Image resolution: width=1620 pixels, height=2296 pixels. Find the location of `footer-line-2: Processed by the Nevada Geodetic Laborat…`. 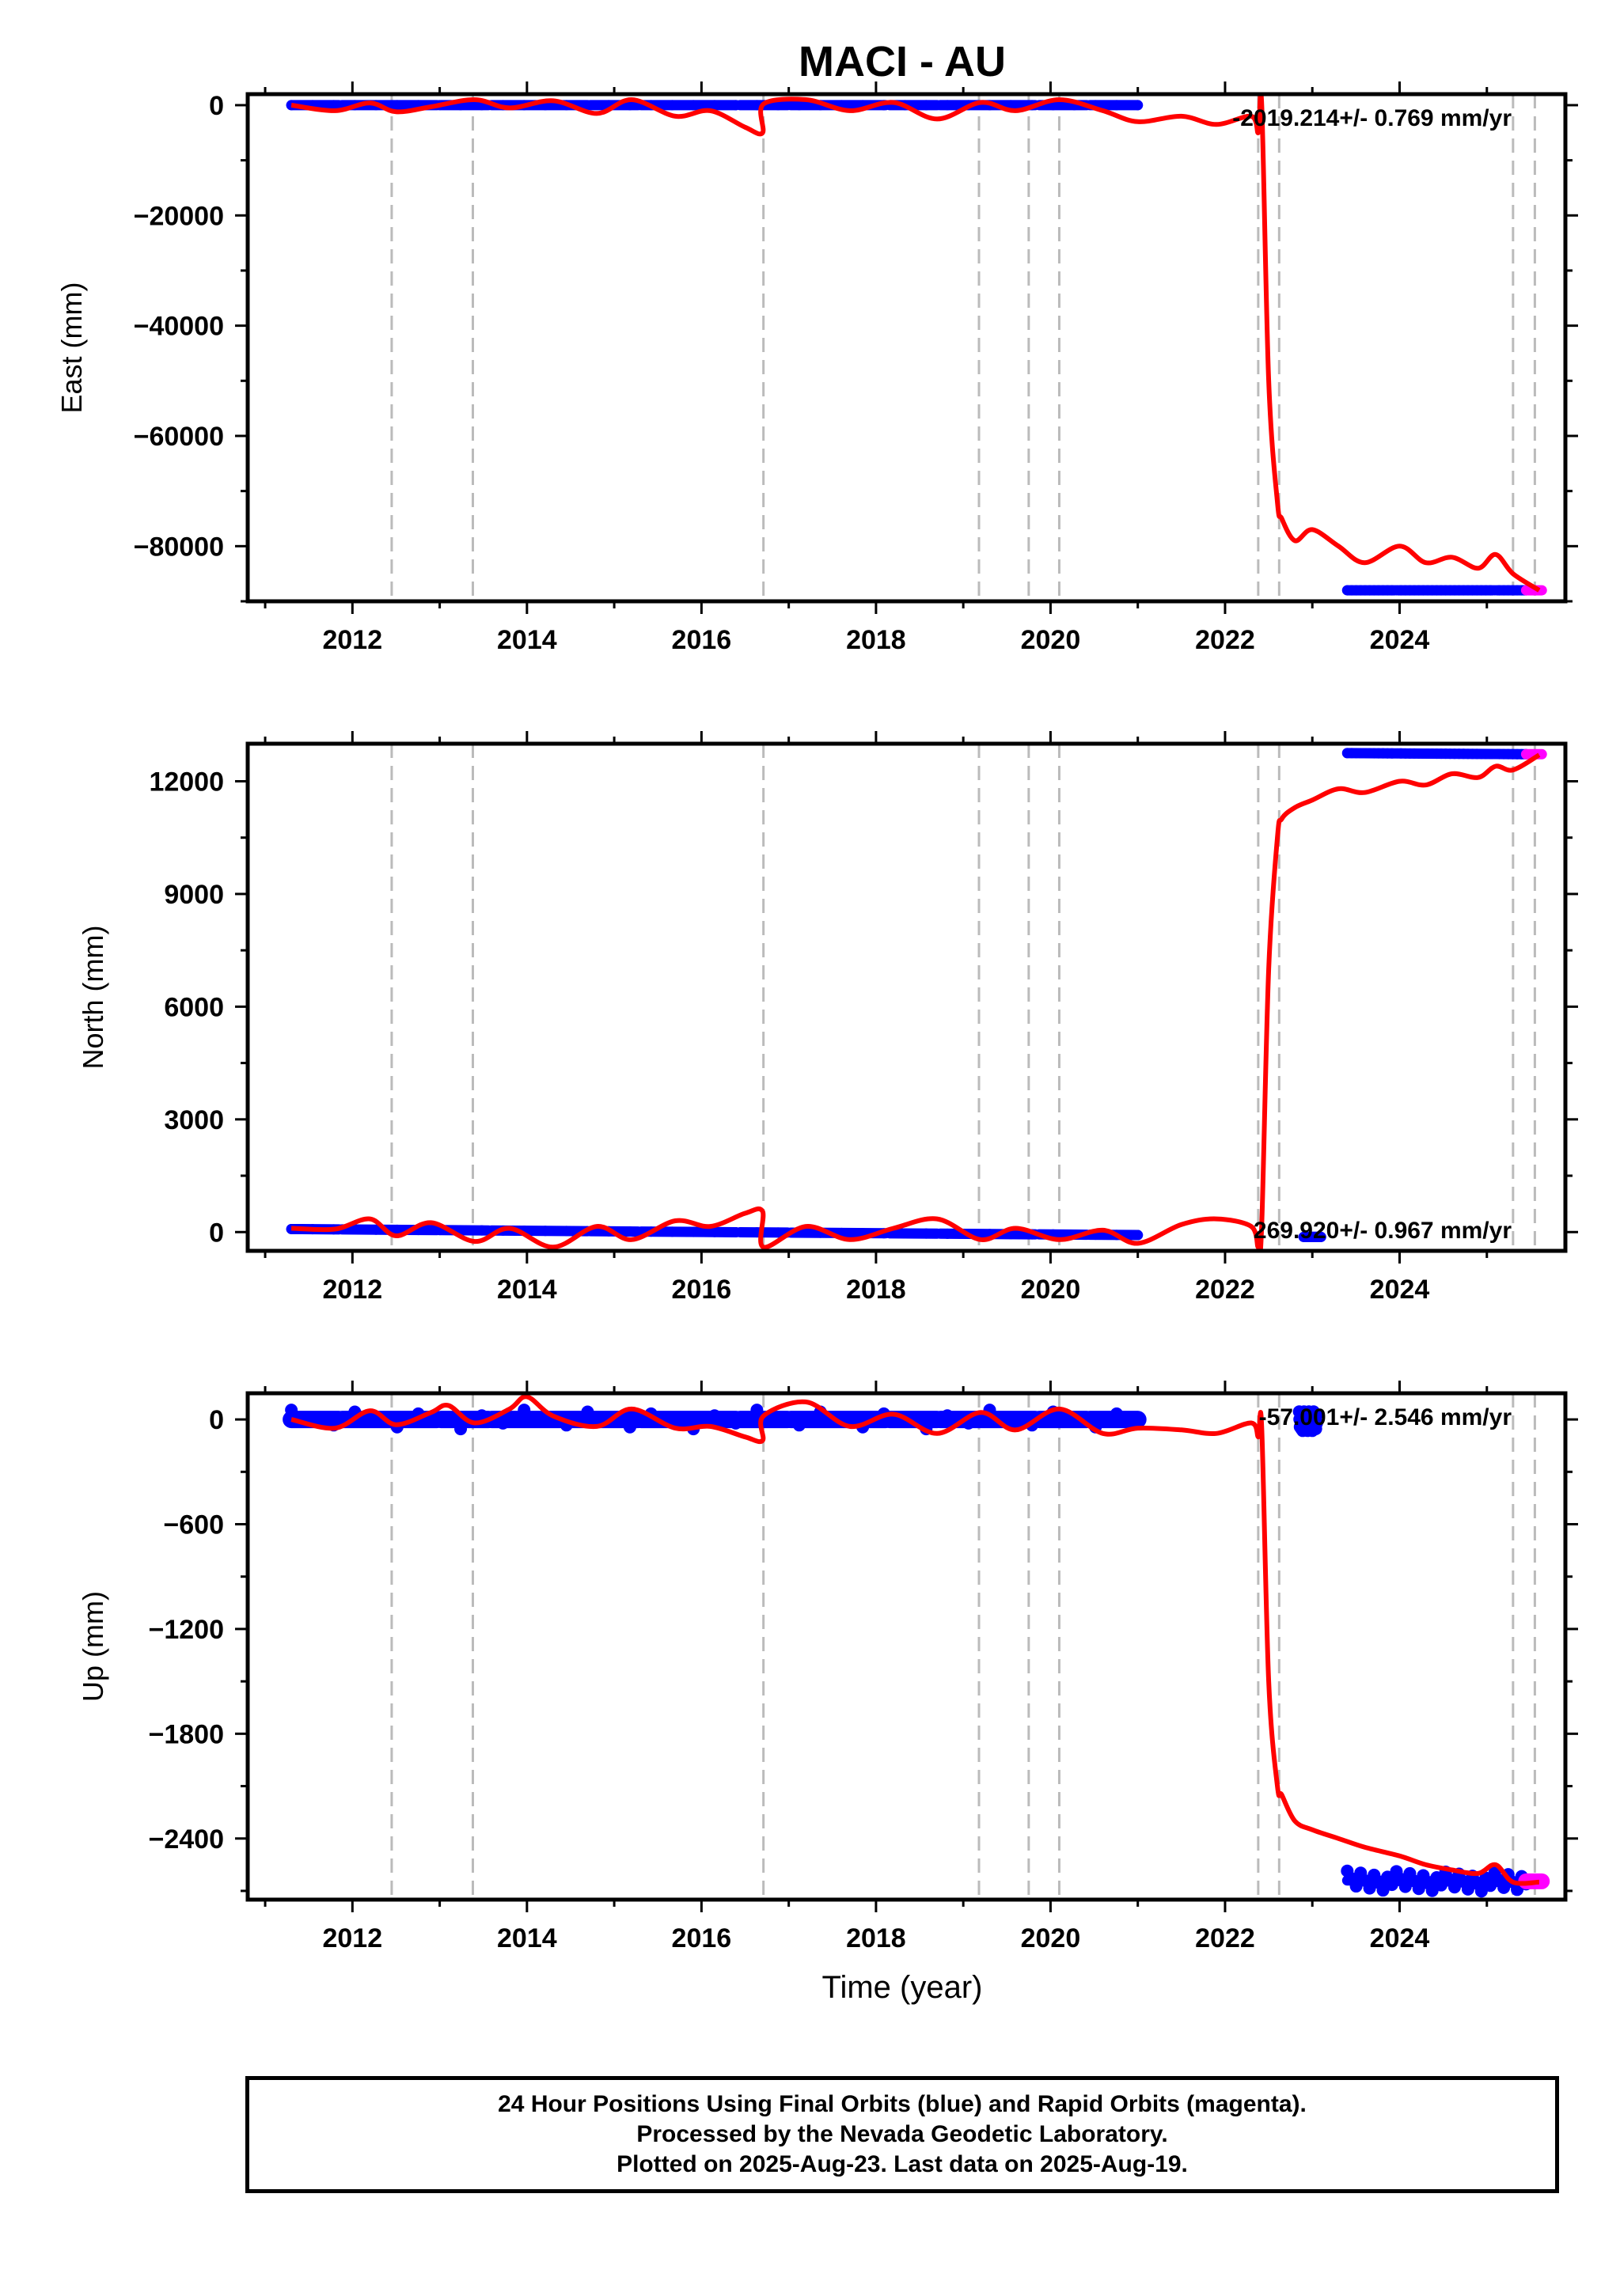

footer-line-2: Processed by the Nevada Geodetic Laborat… is located at coordinates (902, 2134).